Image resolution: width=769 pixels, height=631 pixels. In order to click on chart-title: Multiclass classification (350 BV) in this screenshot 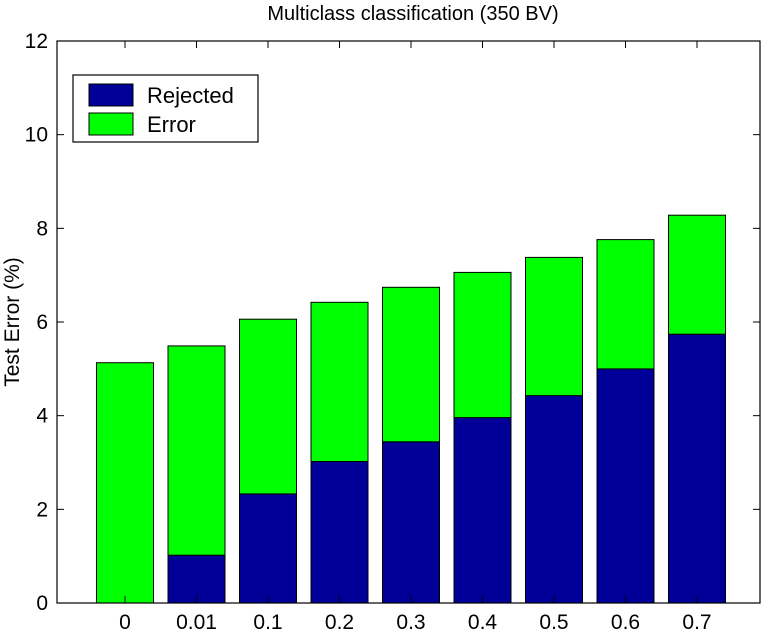, I will do `click(412, 14)`.